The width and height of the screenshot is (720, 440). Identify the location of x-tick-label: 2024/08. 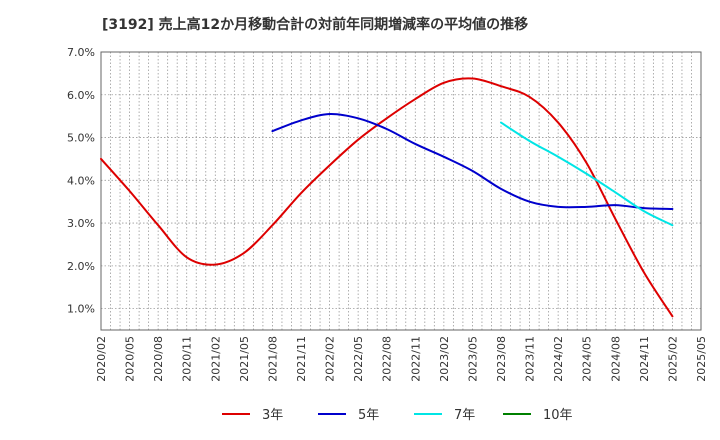
(615, 359).